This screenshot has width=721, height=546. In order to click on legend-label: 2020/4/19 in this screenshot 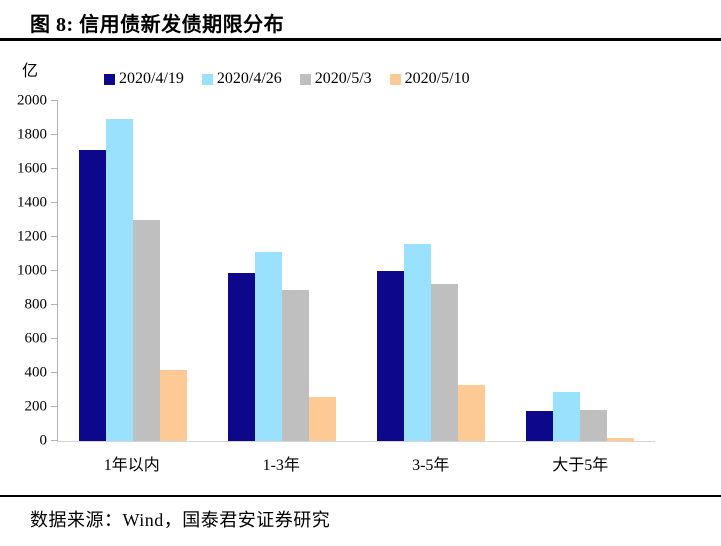, I will do `click(151, 78)`.